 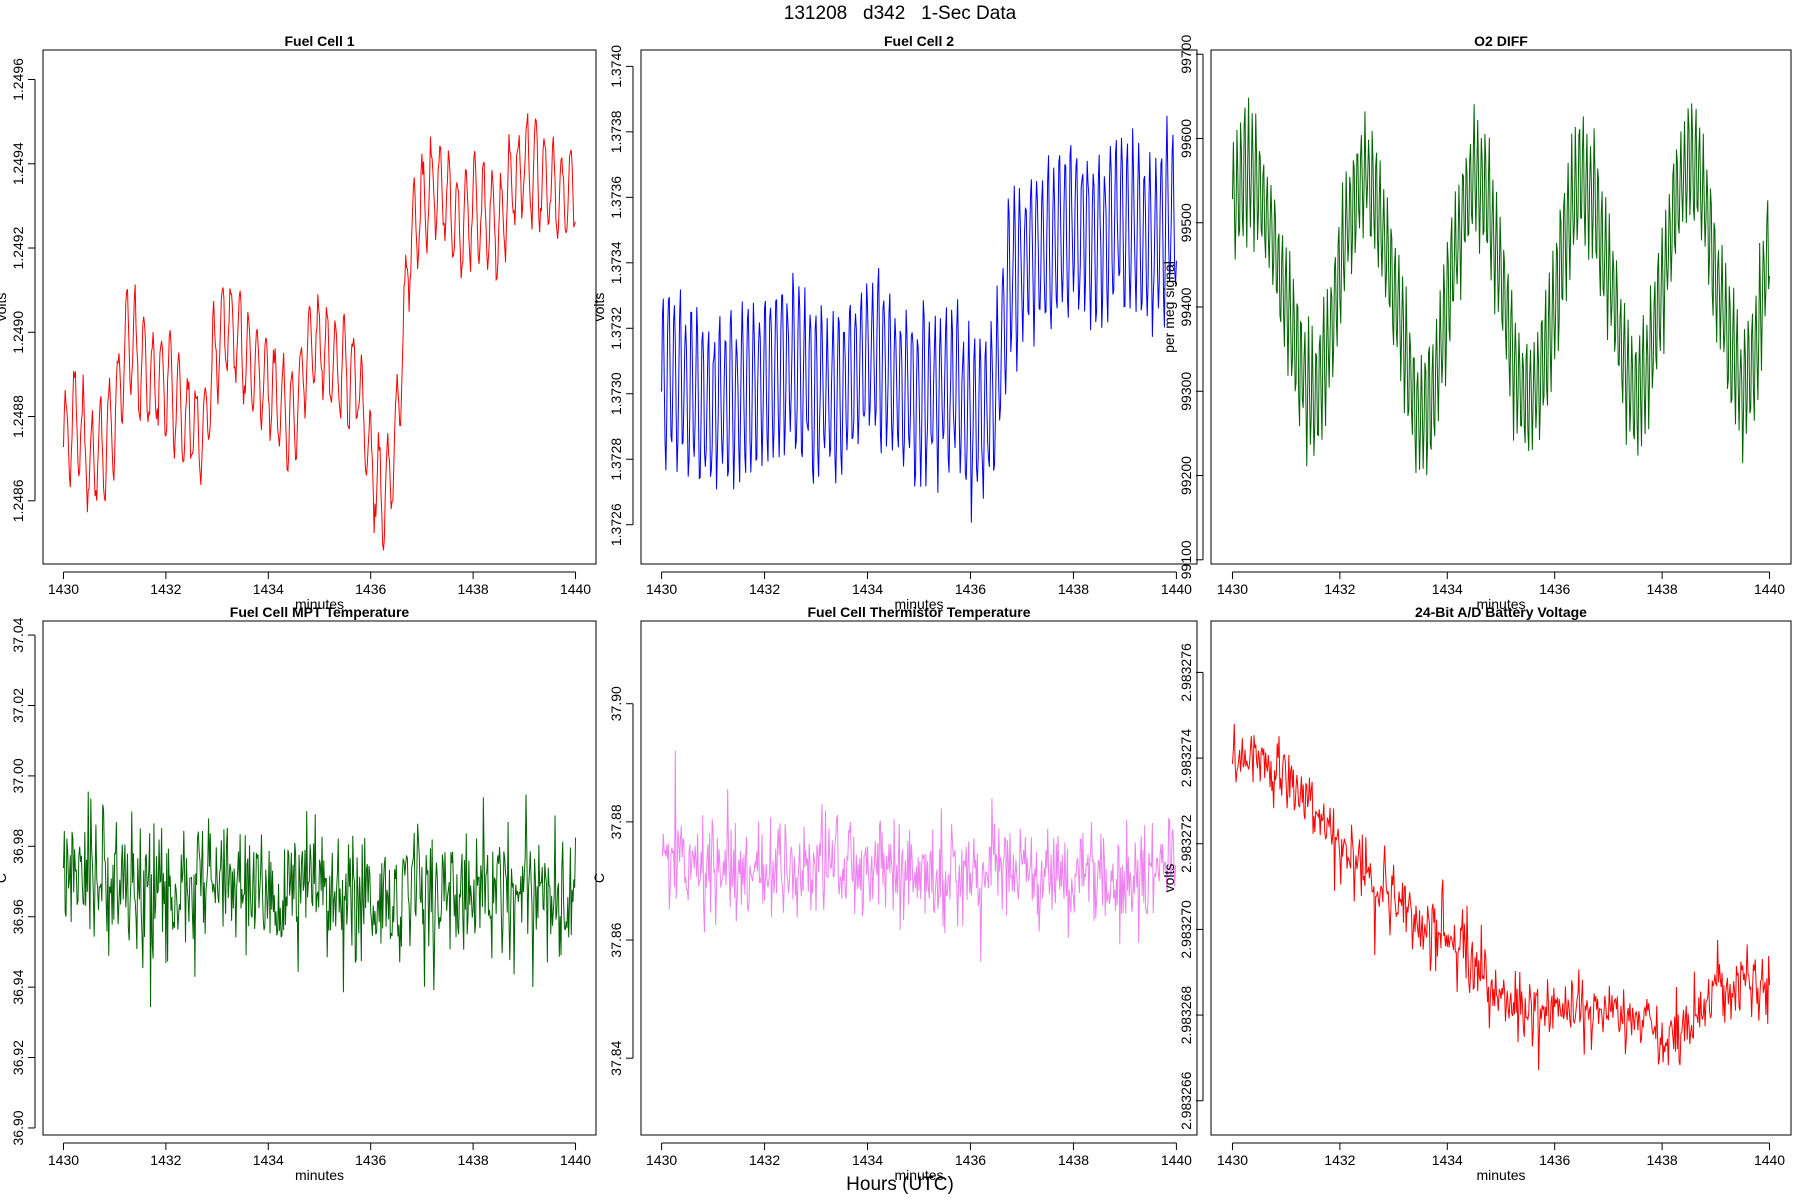 I want to click on y-tick-label: 99200, so click(x=1186, y=475).